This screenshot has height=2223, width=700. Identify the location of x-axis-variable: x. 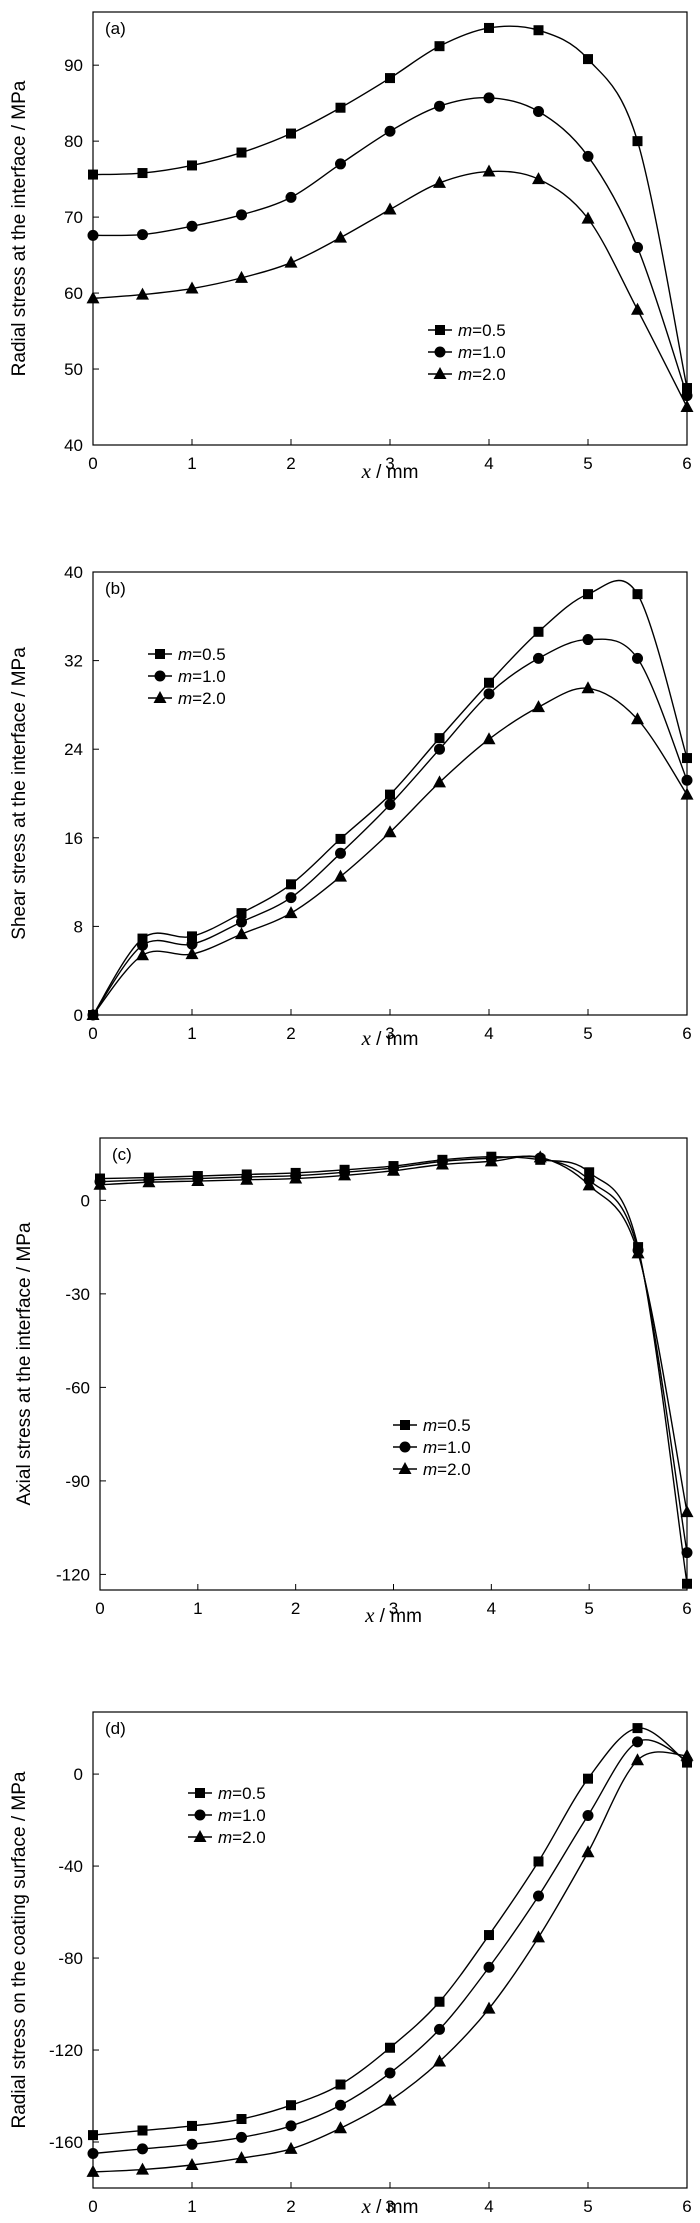
(366, 471).